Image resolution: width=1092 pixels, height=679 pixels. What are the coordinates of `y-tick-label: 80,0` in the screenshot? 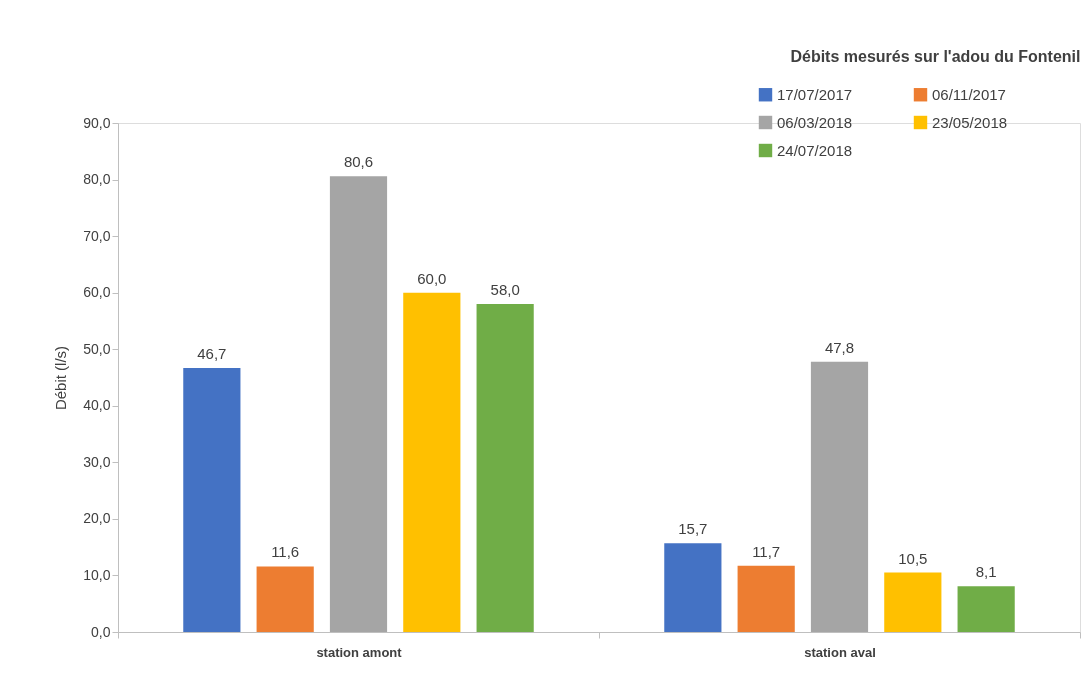 It's located at (97, 179).